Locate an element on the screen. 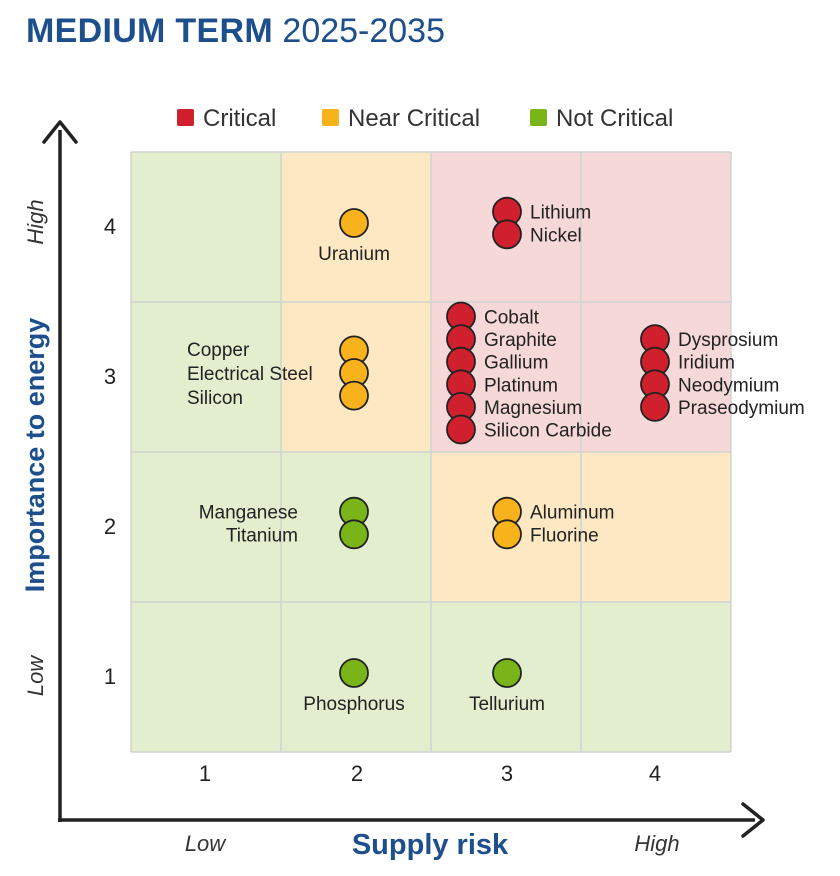  x-axis-arrow is located at coordinates (753, 820).